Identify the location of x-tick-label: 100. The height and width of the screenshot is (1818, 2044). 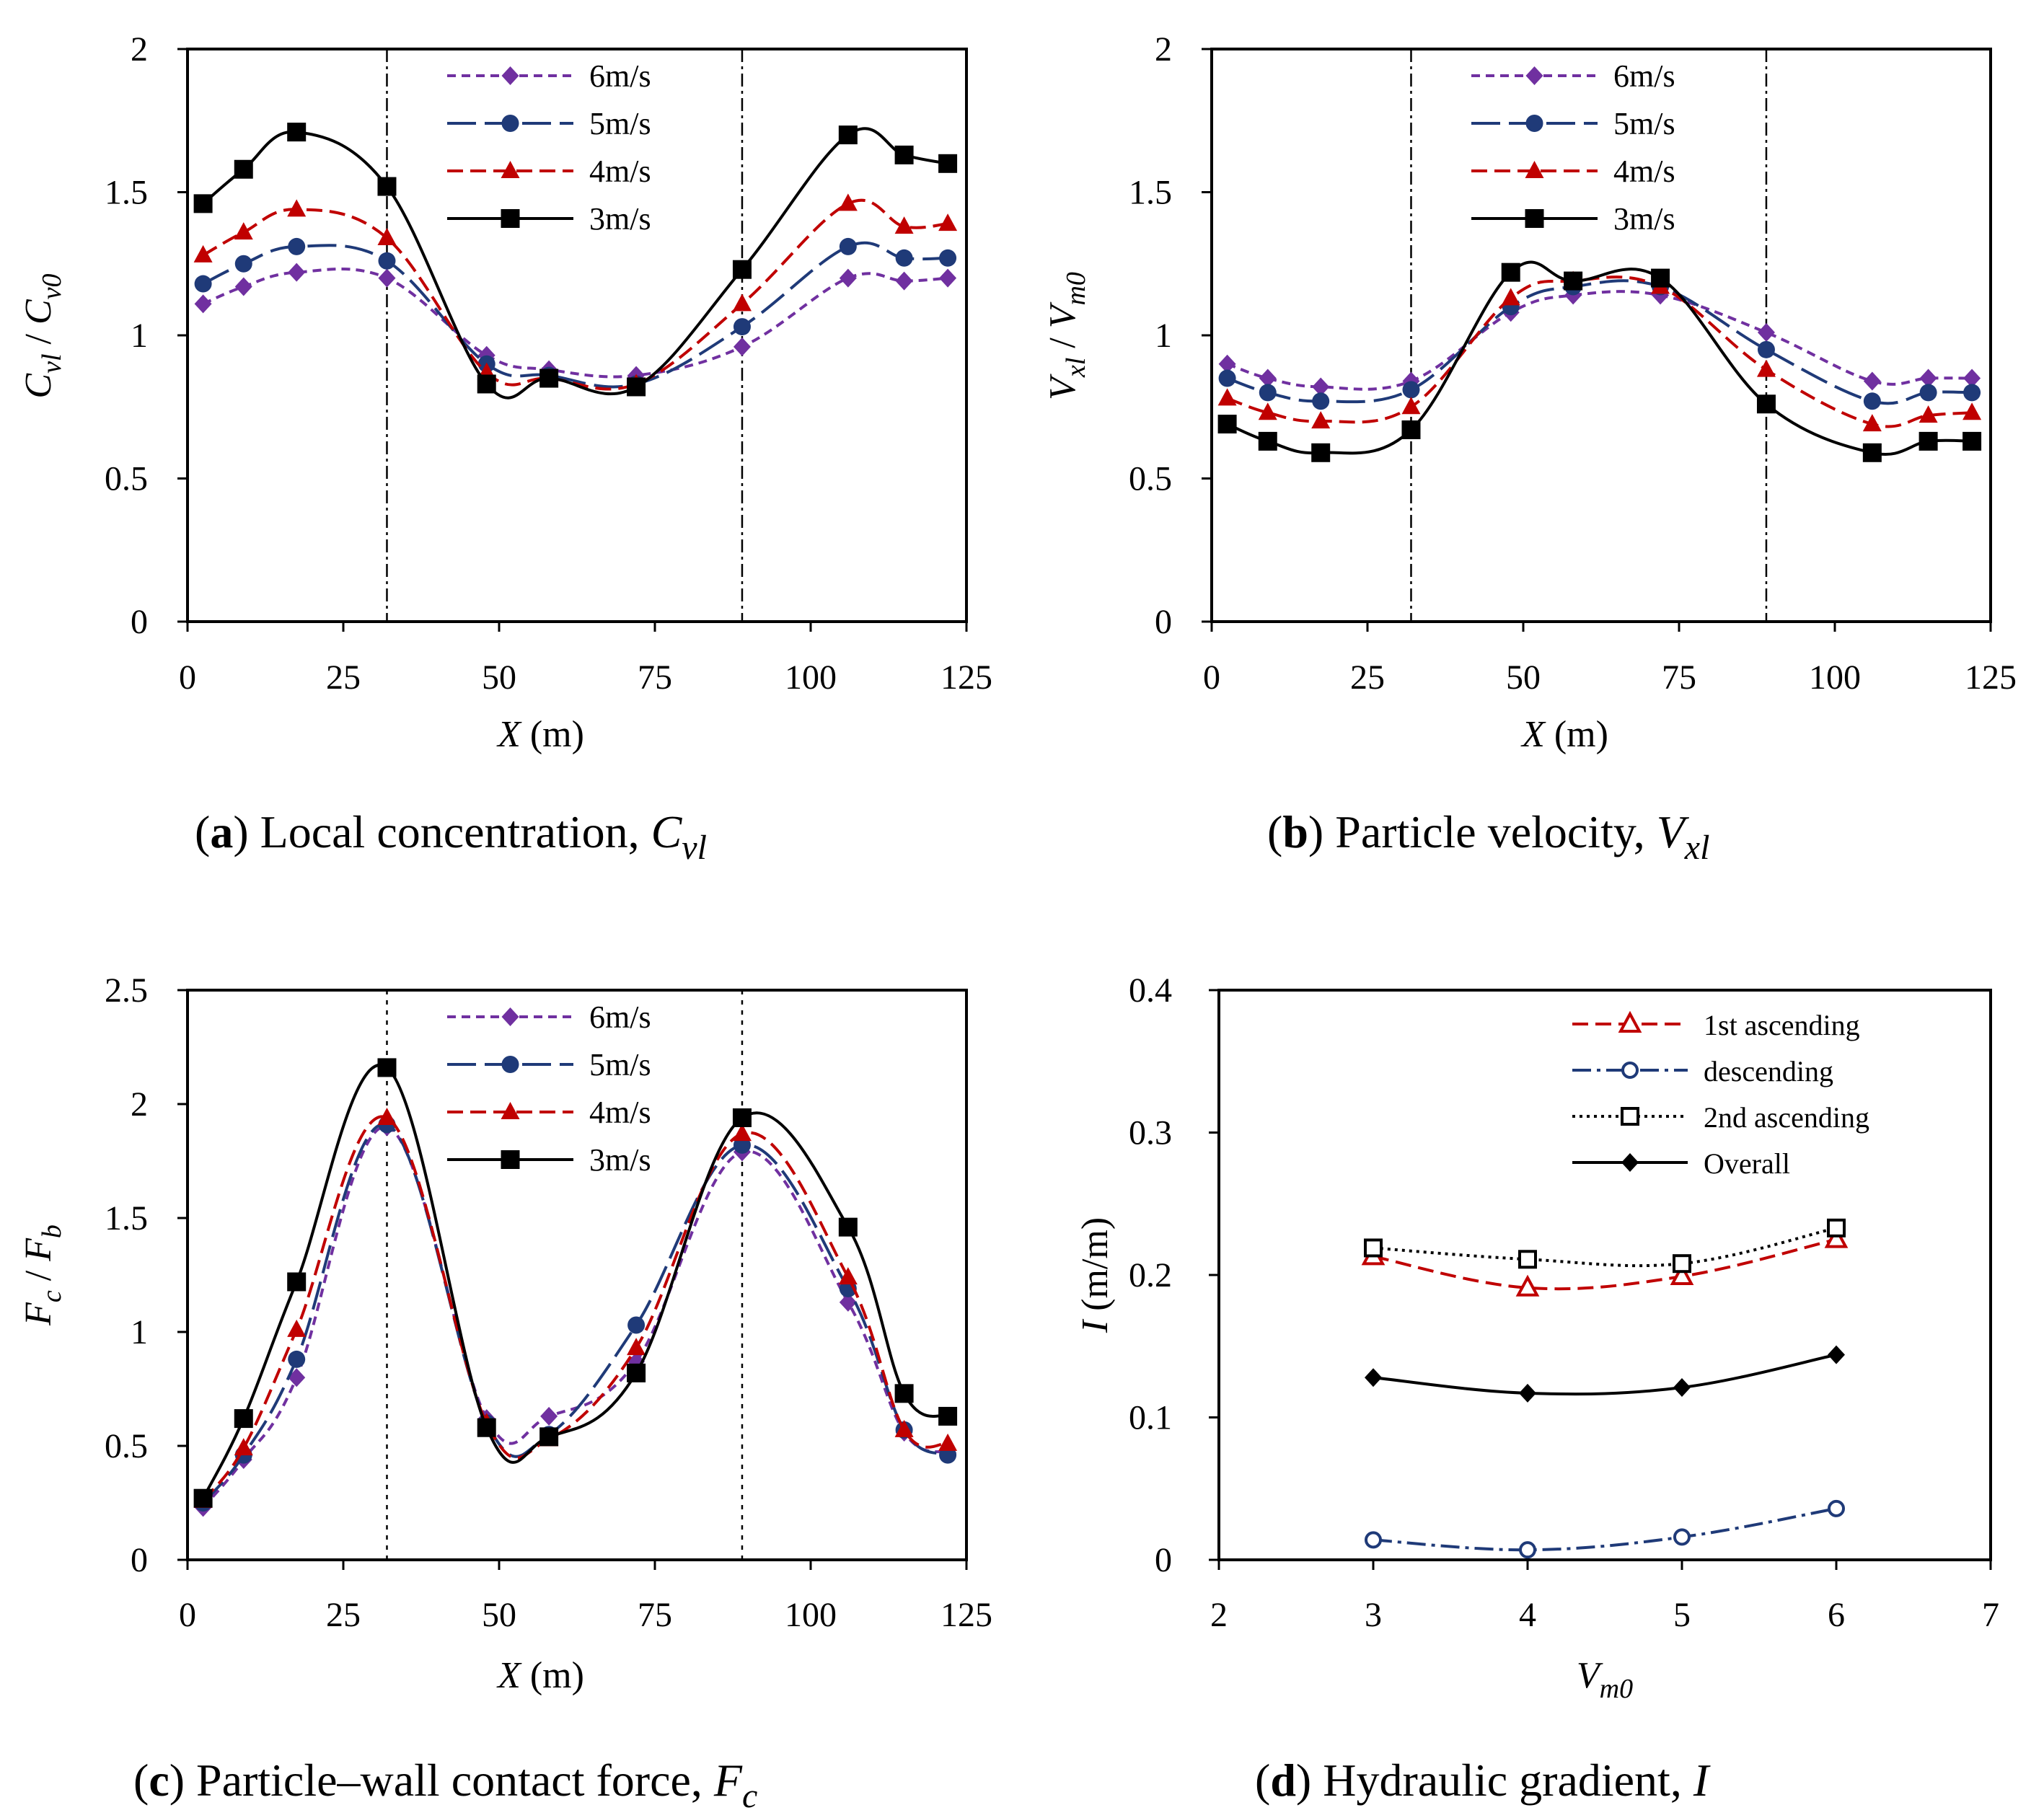
(811, 1615).